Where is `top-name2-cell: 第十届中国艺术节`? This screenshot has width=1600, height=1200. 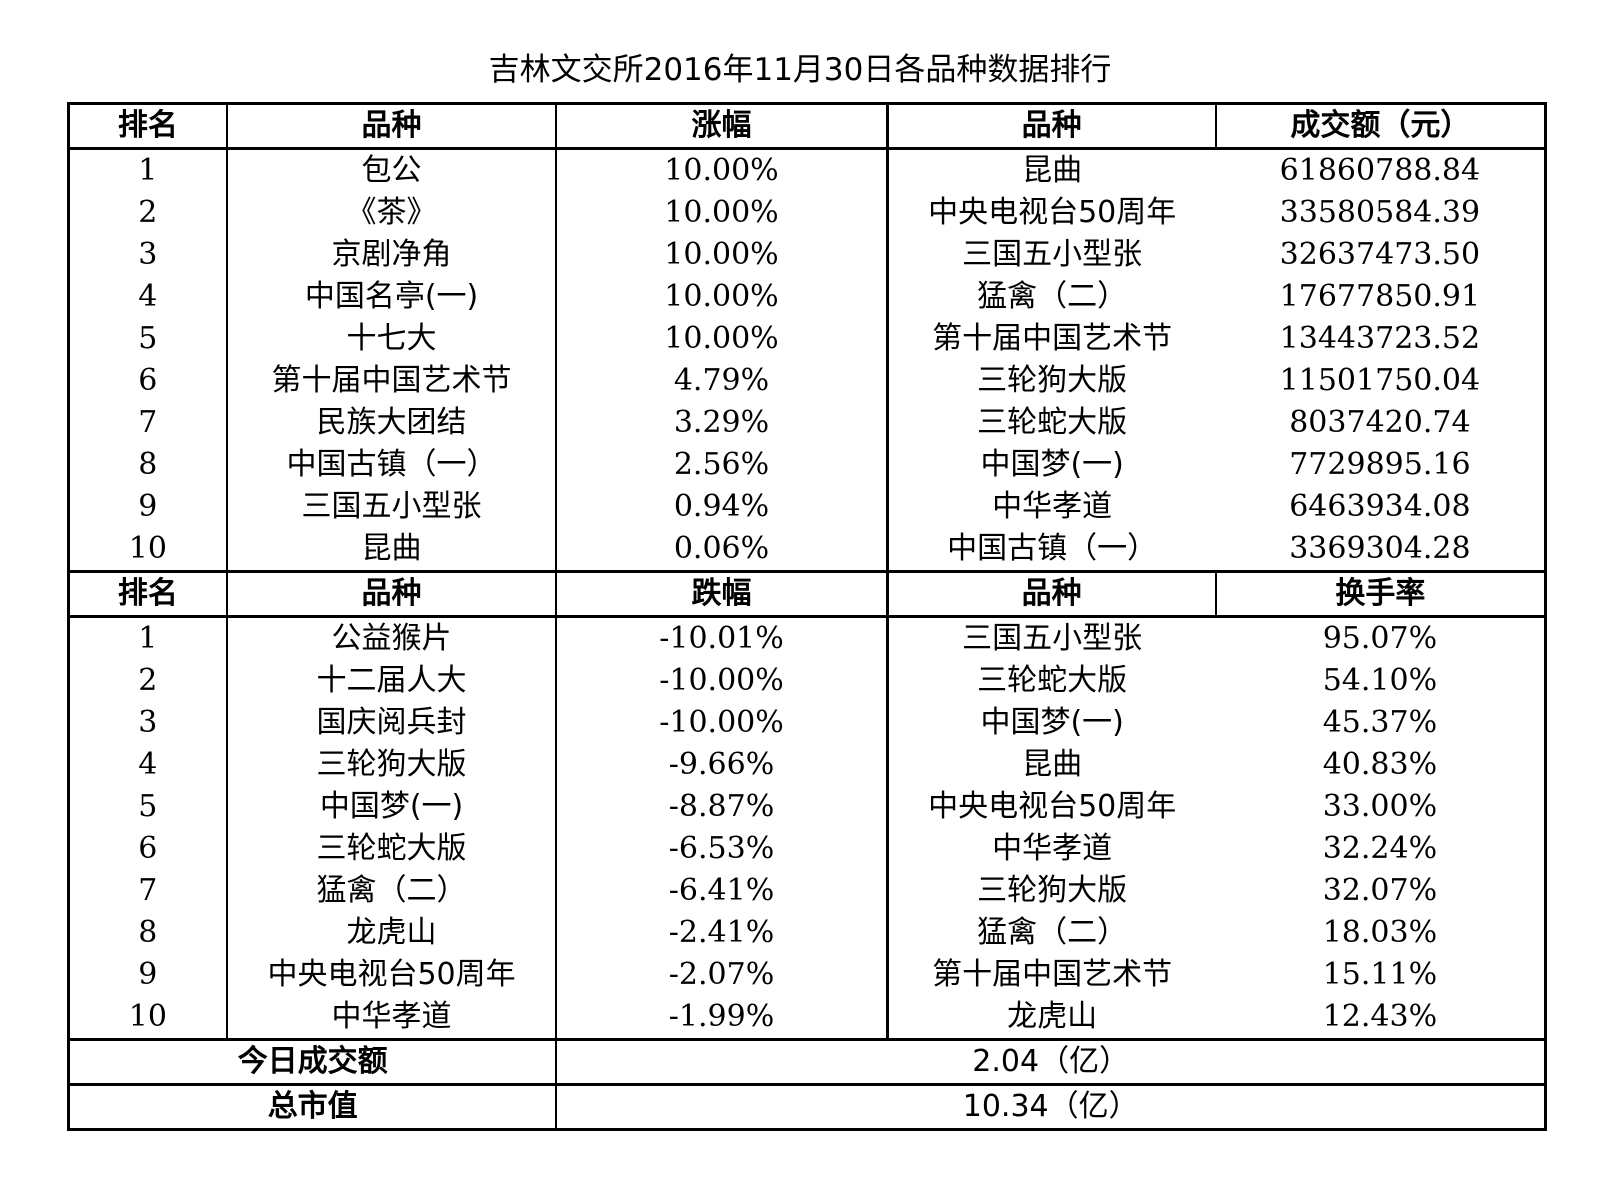 top-name2-cell: 第十届中国艺术节 is located at coordinates (1052, 338).